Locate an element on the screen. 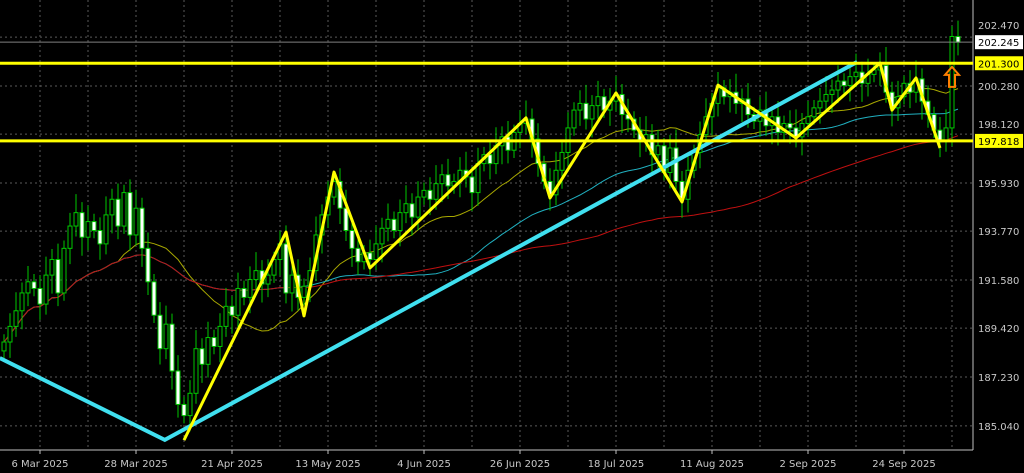 Image resolution: width=1024 pixels, height=473 pixels. price-label: 202.245 is located at coordinates (998, 43).